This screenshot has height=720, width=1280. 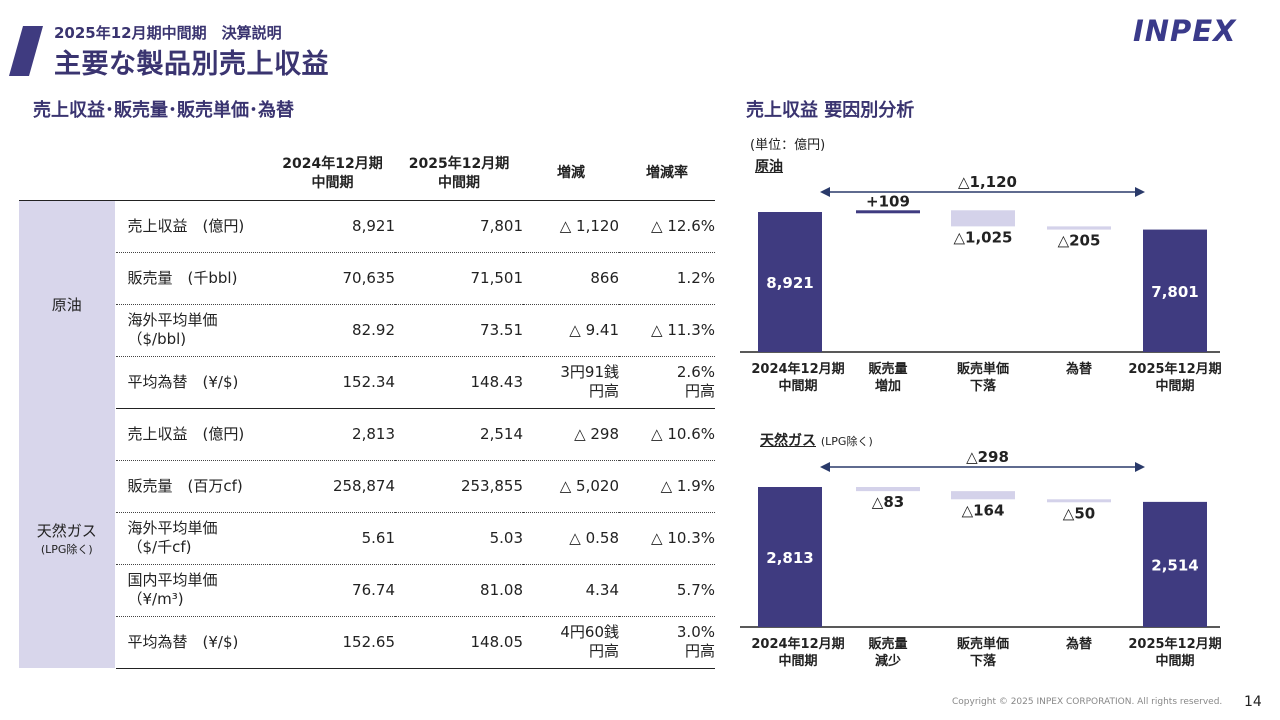 What do you see at coordinates (66, 549) in the screenshot?
I see `category-note: (LPG除く)` at bounding box center [66, 549].